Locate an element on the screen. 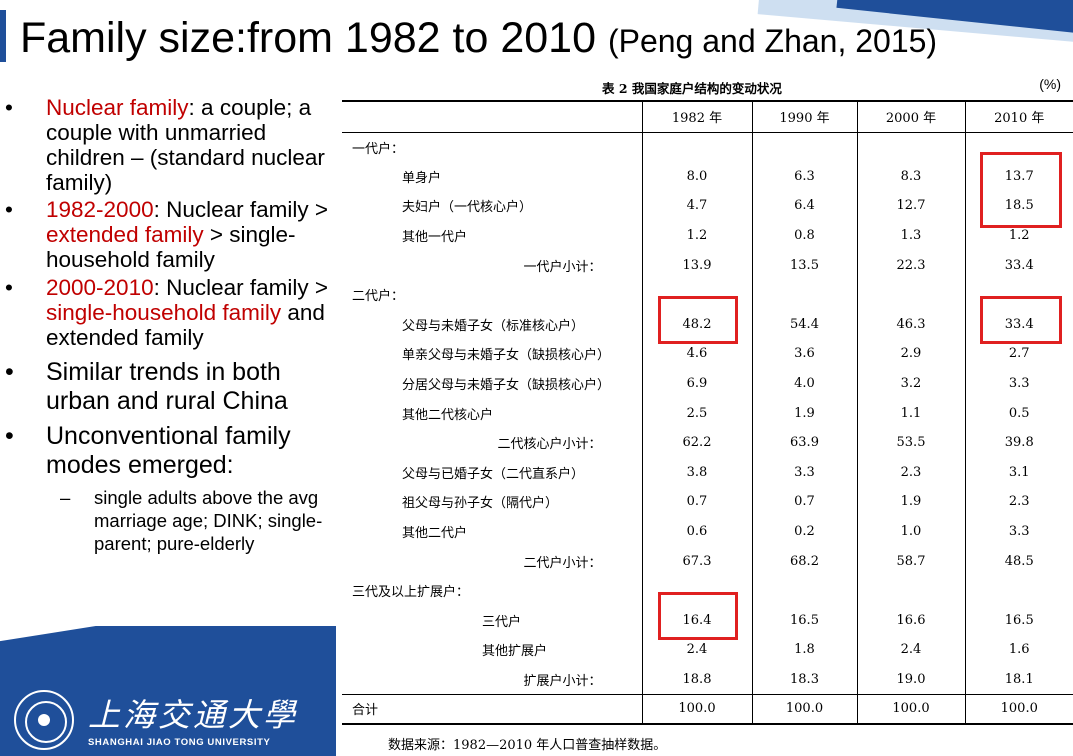  table-row: 二代户： is located at coordinates (707, 294).